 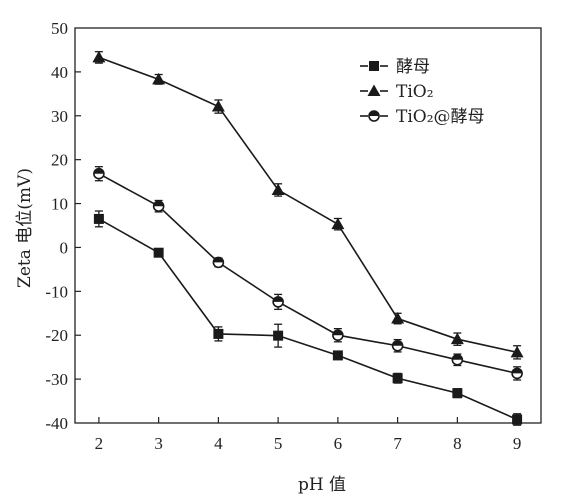 I want to click on x-tick-label: 9, so click(x=517, y=443).